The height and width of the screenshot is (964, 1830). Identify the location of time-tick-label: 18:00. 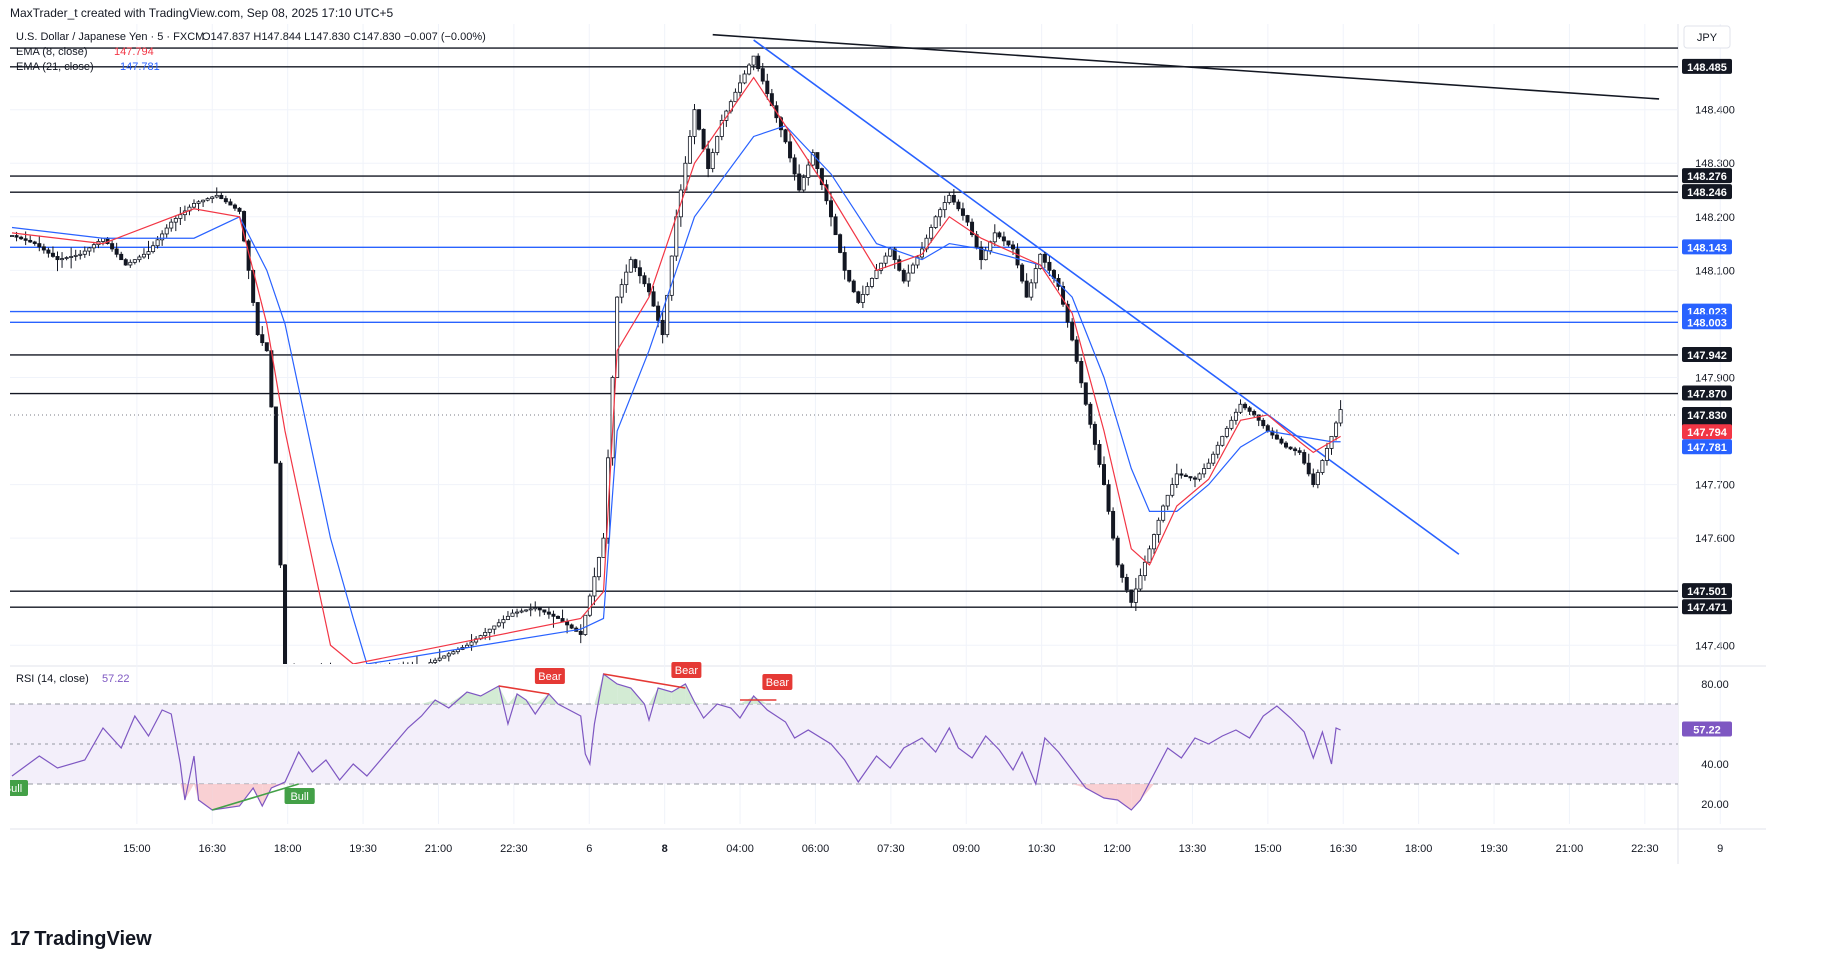
(1419, 849).